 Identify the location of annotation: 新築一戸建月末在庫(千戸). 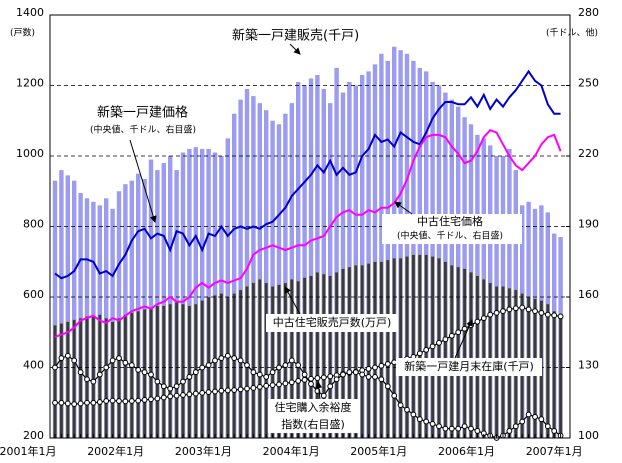
(469, 366).